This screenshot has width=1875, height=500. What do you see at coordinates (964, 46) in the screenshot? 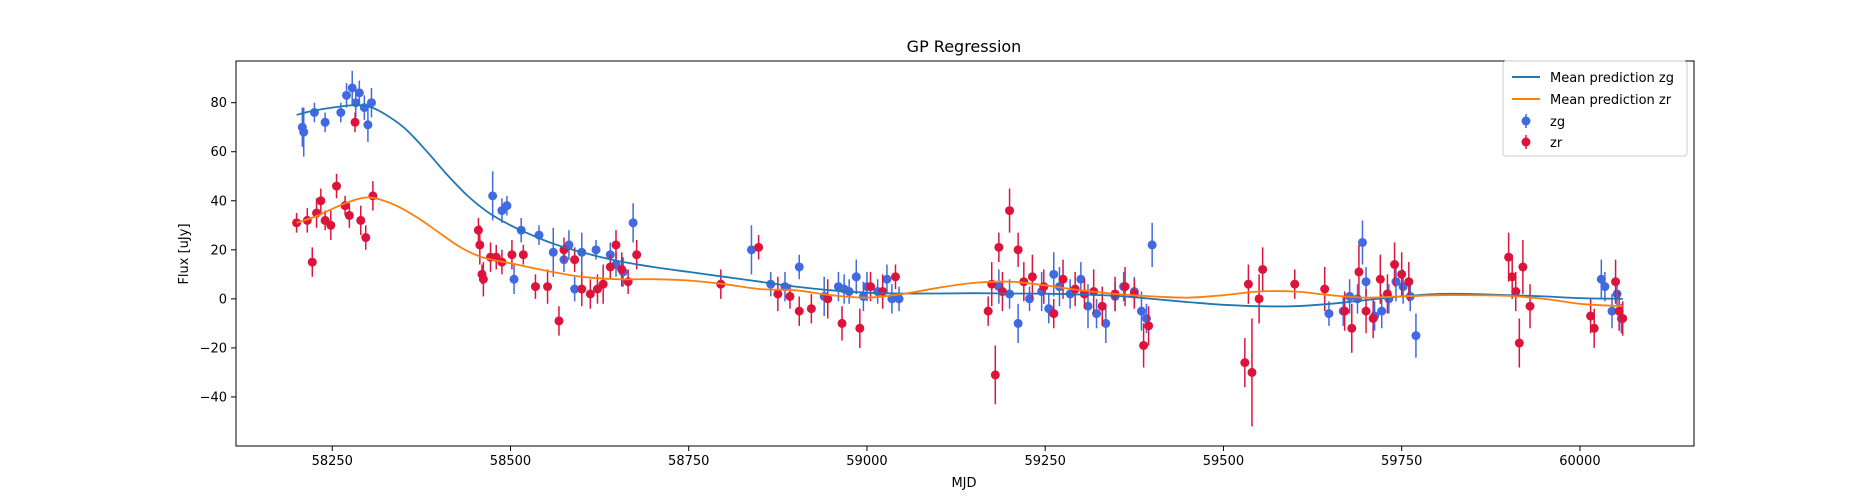
I see `chart-title: GP Regression` at bounding box center [964, 46].